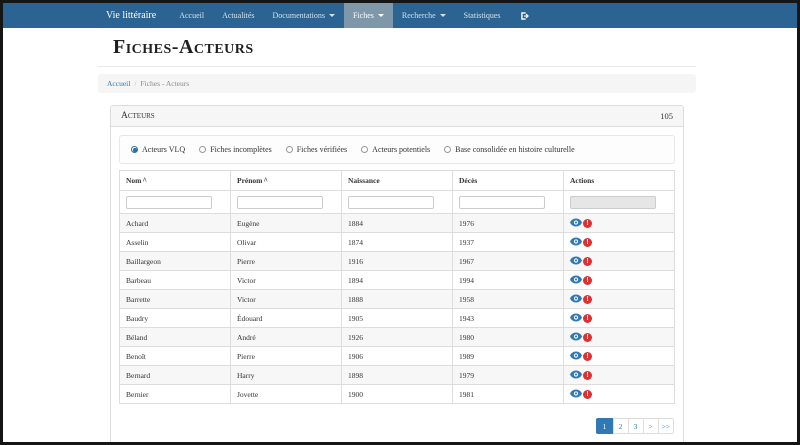 The height and width of the screenshot is (445, 800). Describe the element at coordinates (280, 202) in the screenshot. I see `filter-input-prenom` at that location.